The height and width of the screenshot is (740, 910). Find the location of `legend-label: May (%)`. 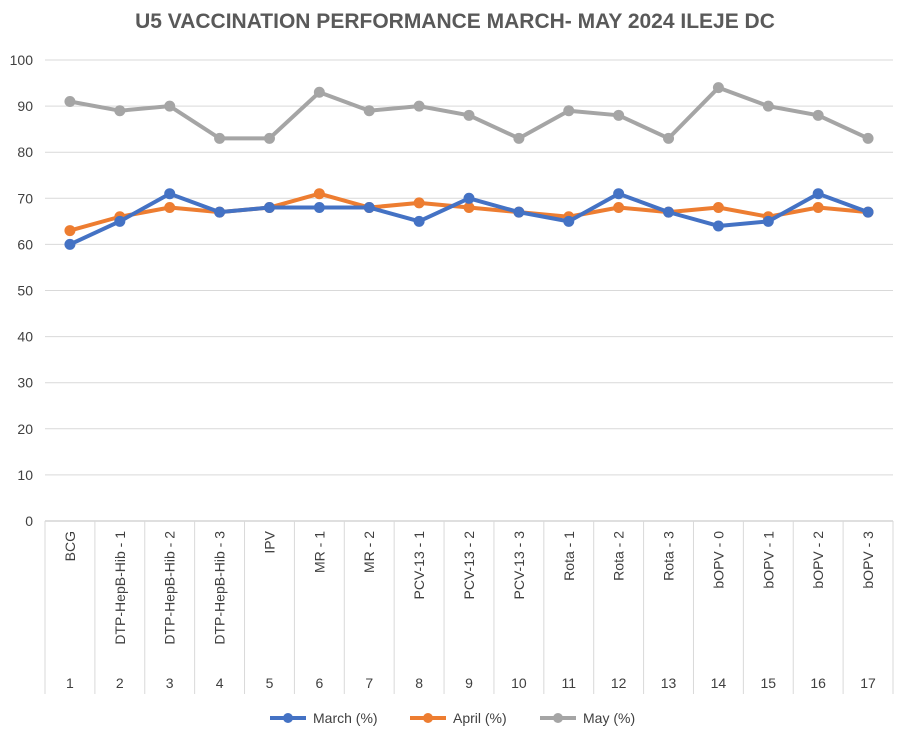

legend-label: May (%) is located at coordinates (609, 718).